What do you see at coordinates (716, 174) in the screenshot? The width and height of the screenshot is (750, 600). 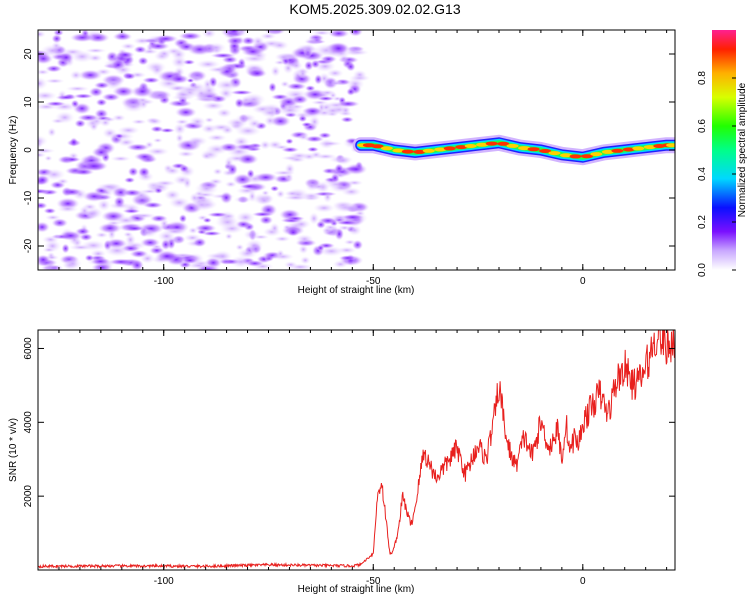 I see `colorbar-ticks: 0.0 0.2 0.4 0.6 0.8` at bounding box center [716, 174].